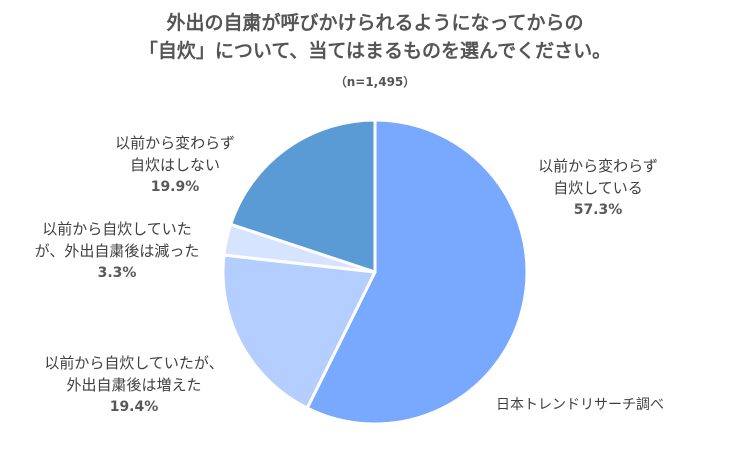  I want to click on slice-value-label: 57.3%, so click(598, 210).